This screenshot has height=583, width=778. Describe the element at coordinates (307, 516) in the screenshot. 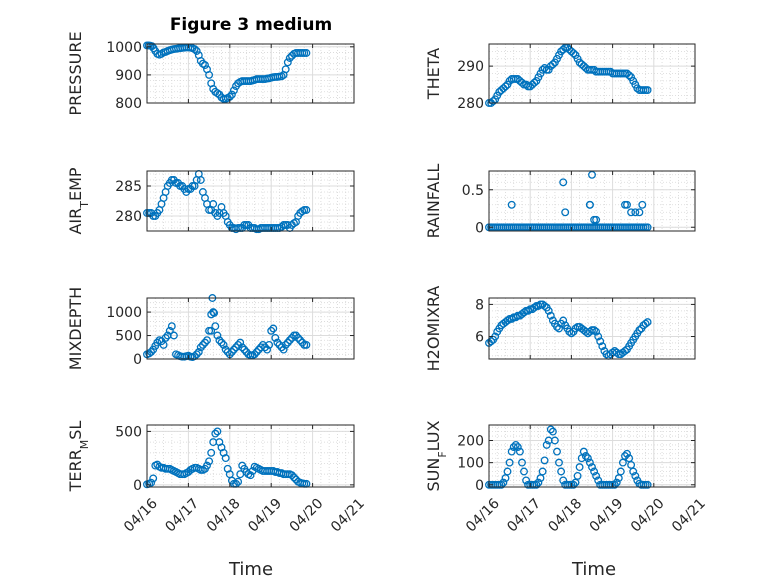

I see `x-tick-label: 04/20` at that location.